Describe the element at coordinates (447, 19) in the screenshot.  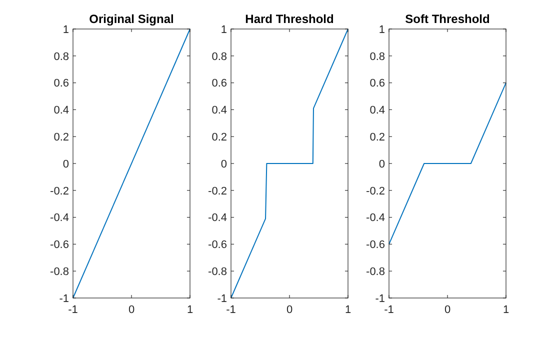
I see `chart-title: Soft Threshold` at that location.